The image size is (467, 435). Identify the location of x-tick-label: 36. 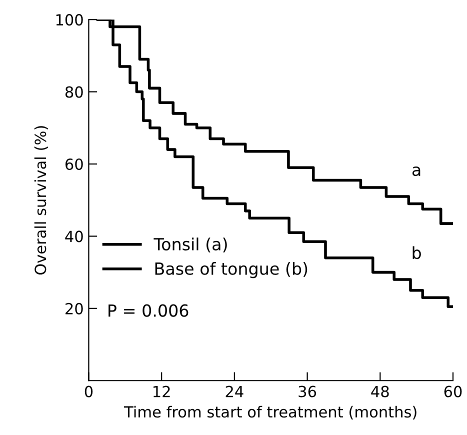
(307, 392).